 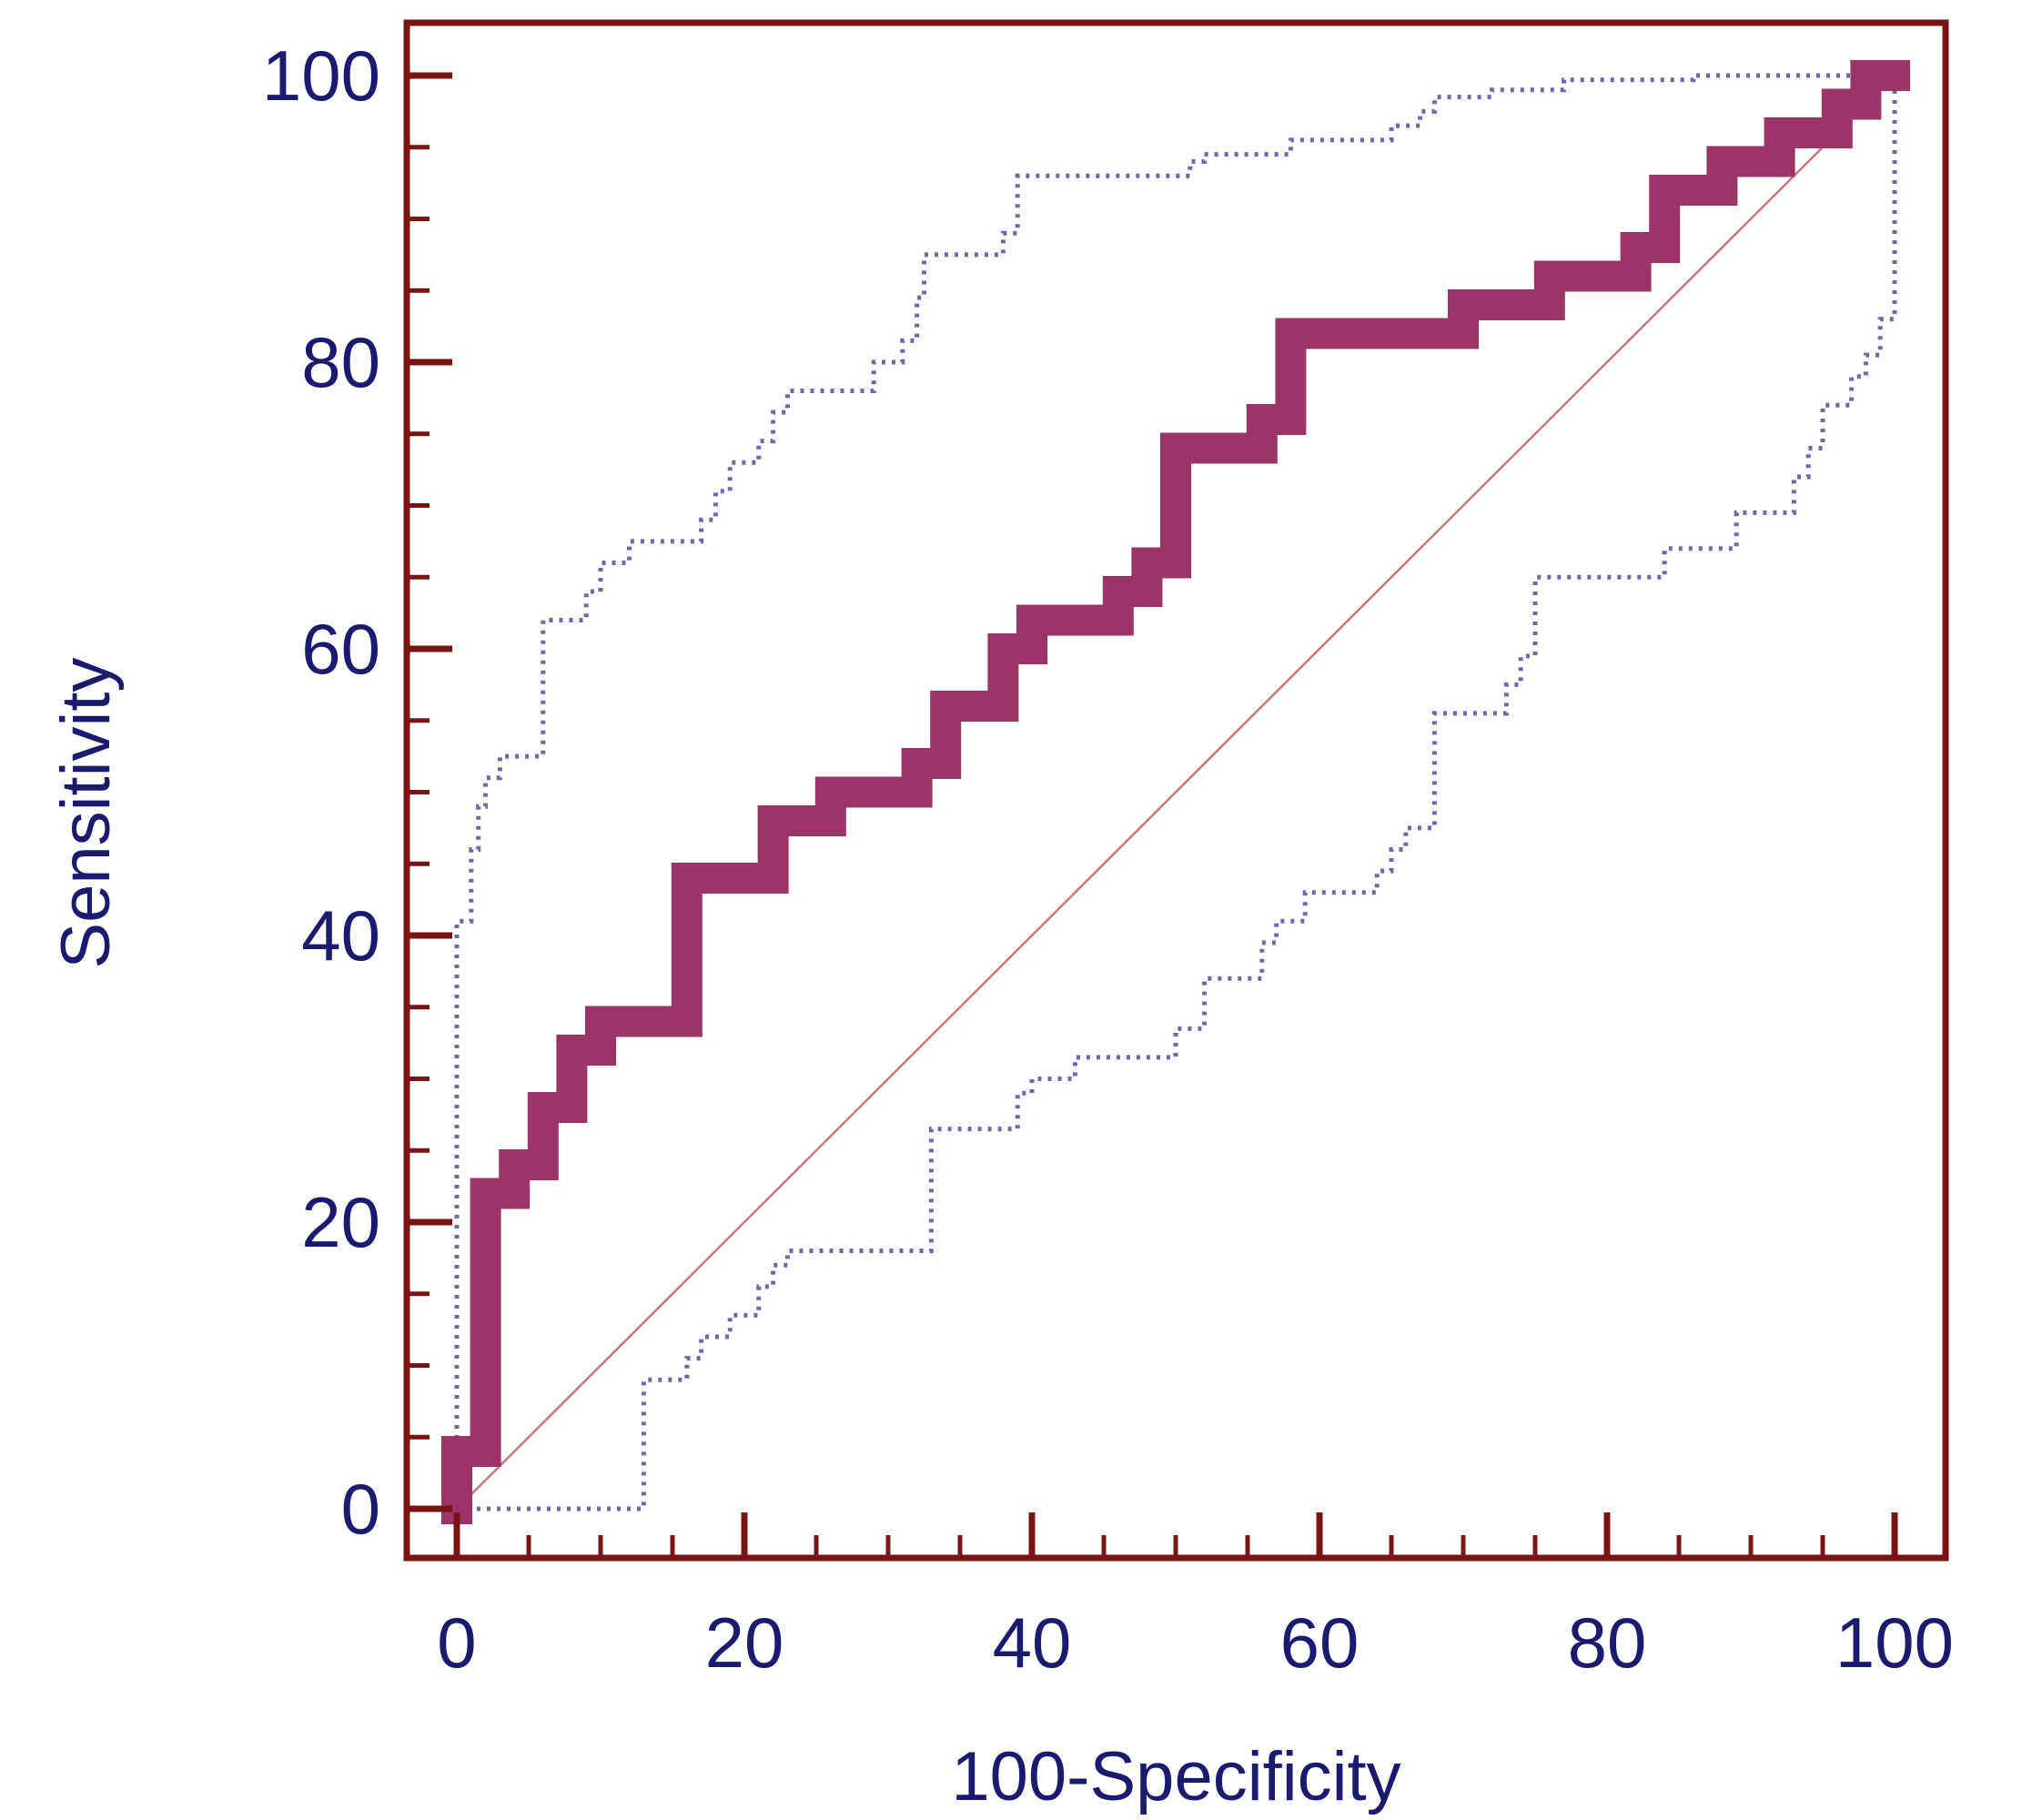 What do you see at coordinates (1320, 1643) in the screenshot?
I see `x-tick-label: 60` at bounding box center [1320, 1643].